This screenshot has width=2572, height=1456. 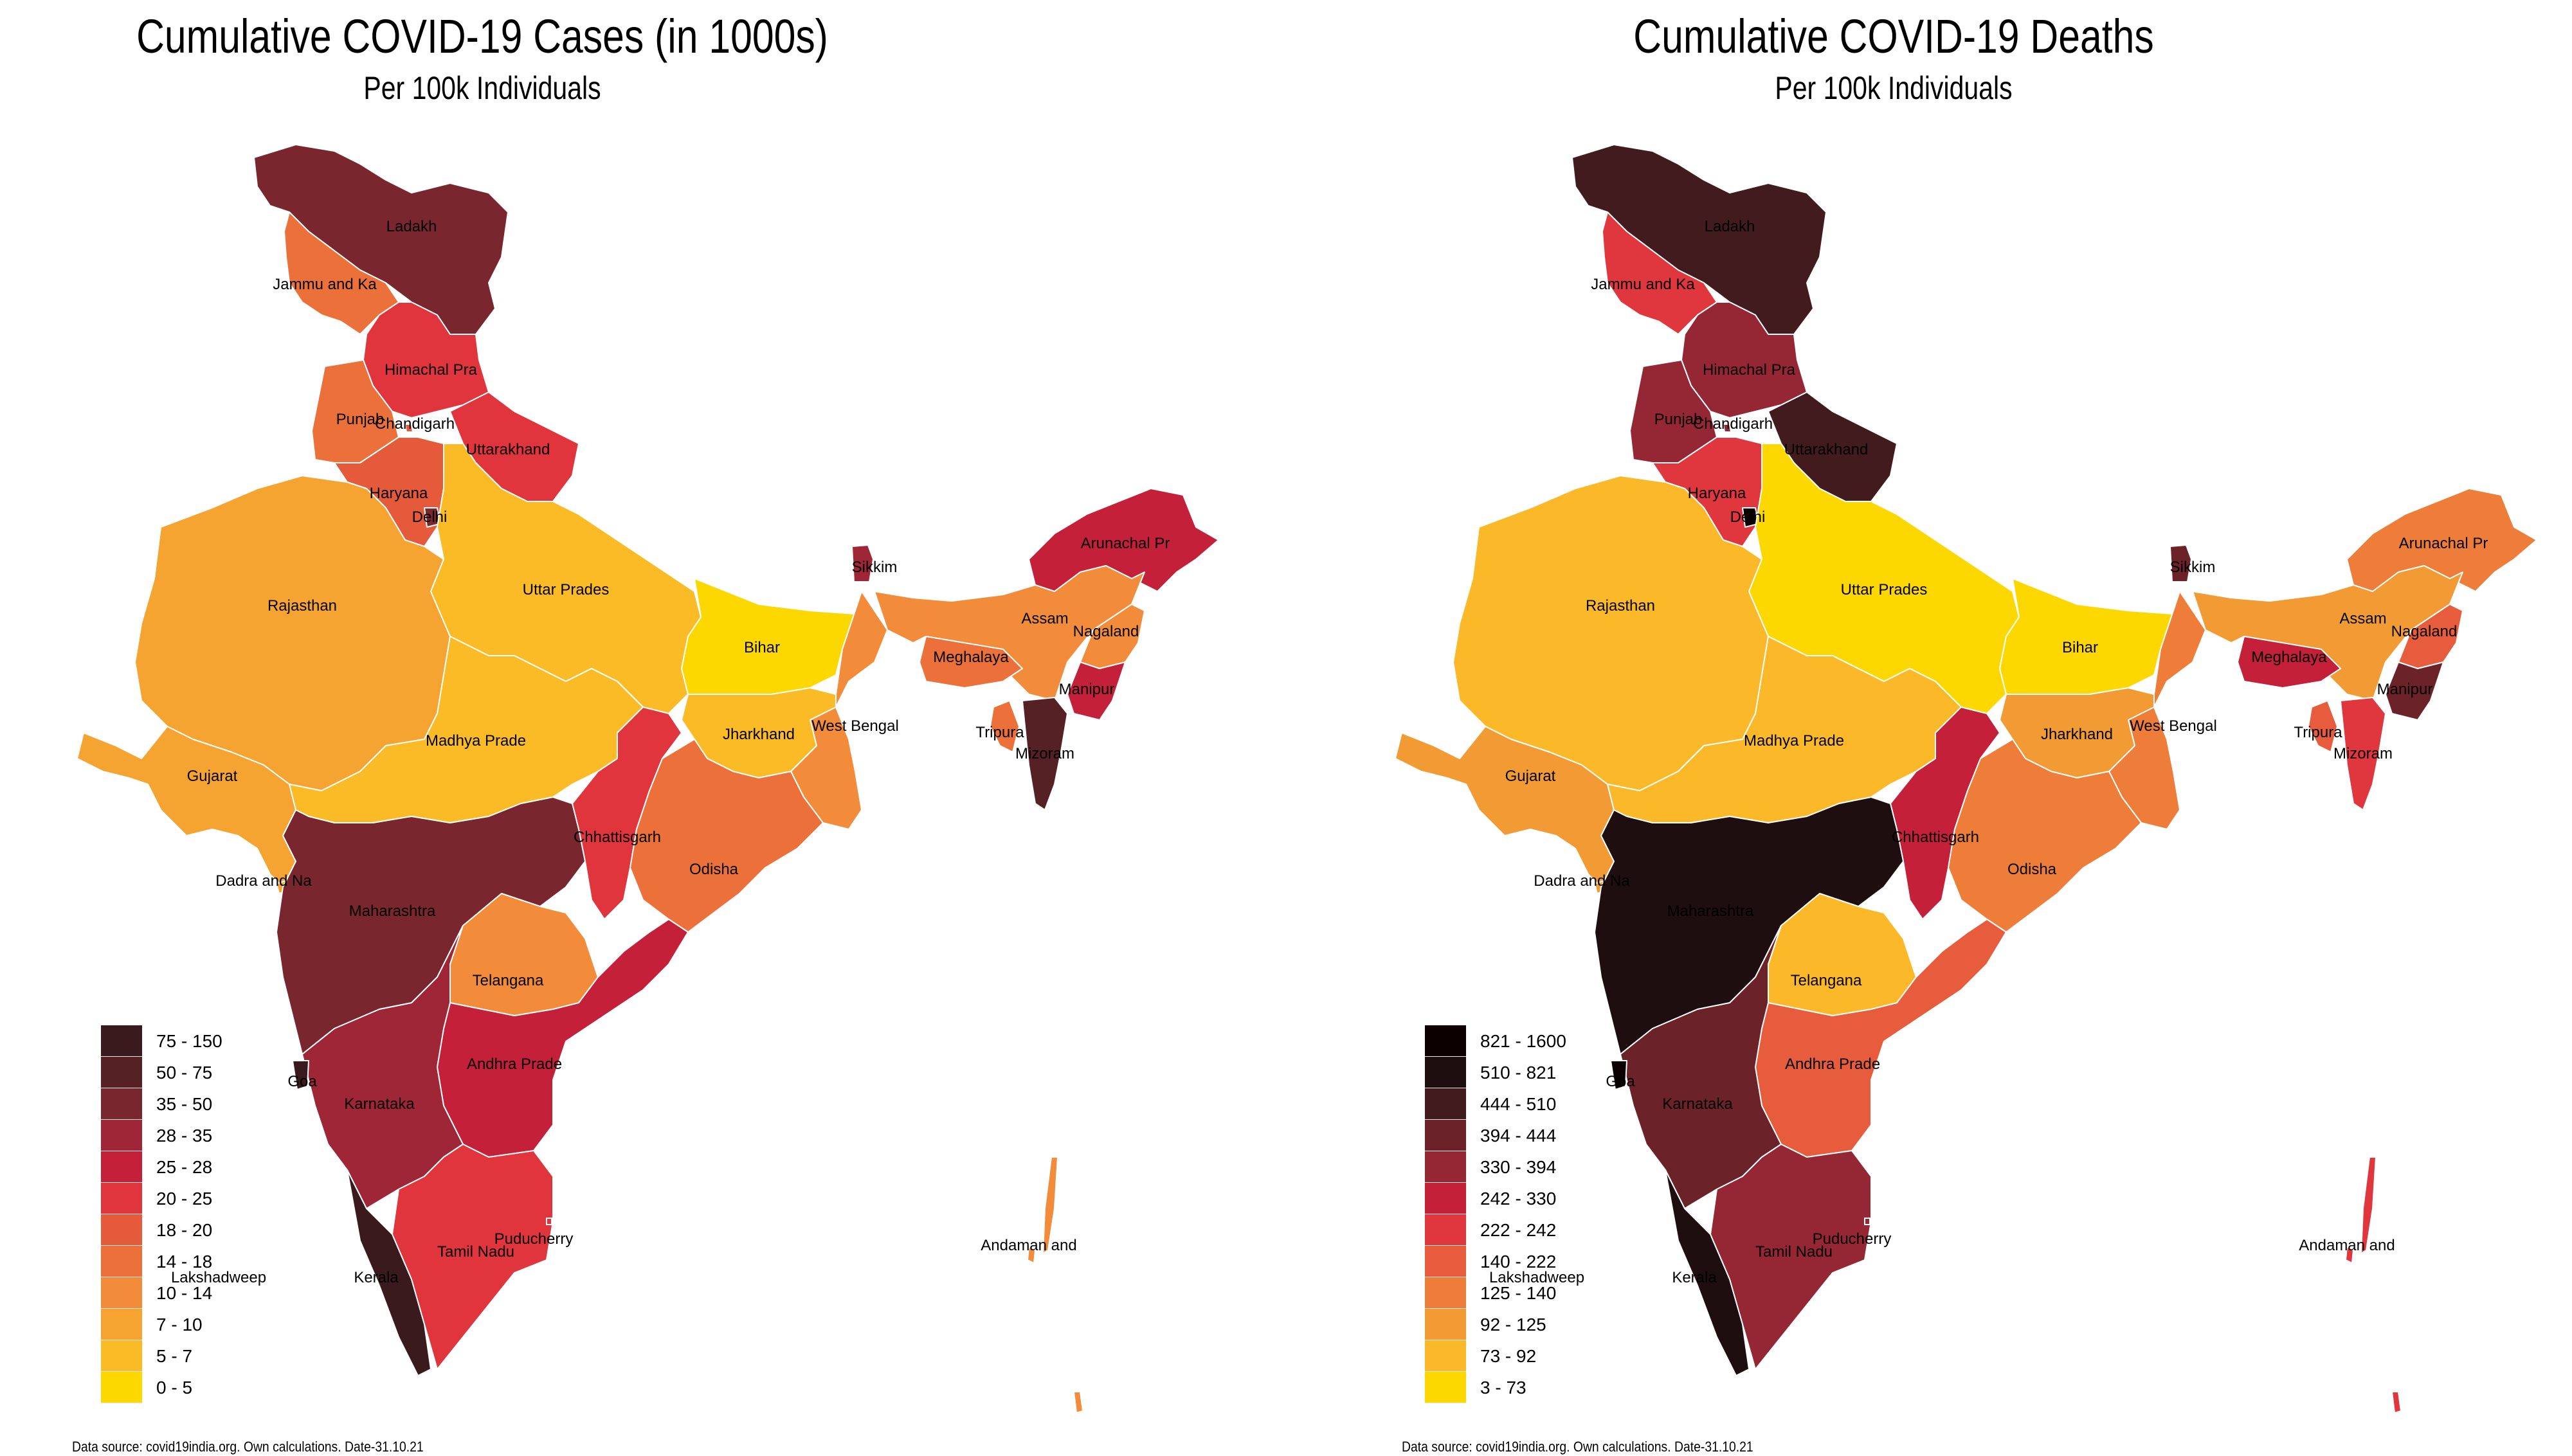 What do you see at coordinates (534, 1239) in the screenshot?
I see `region-label-puducherry: Puducherry` at bounding box center [534, 1239].